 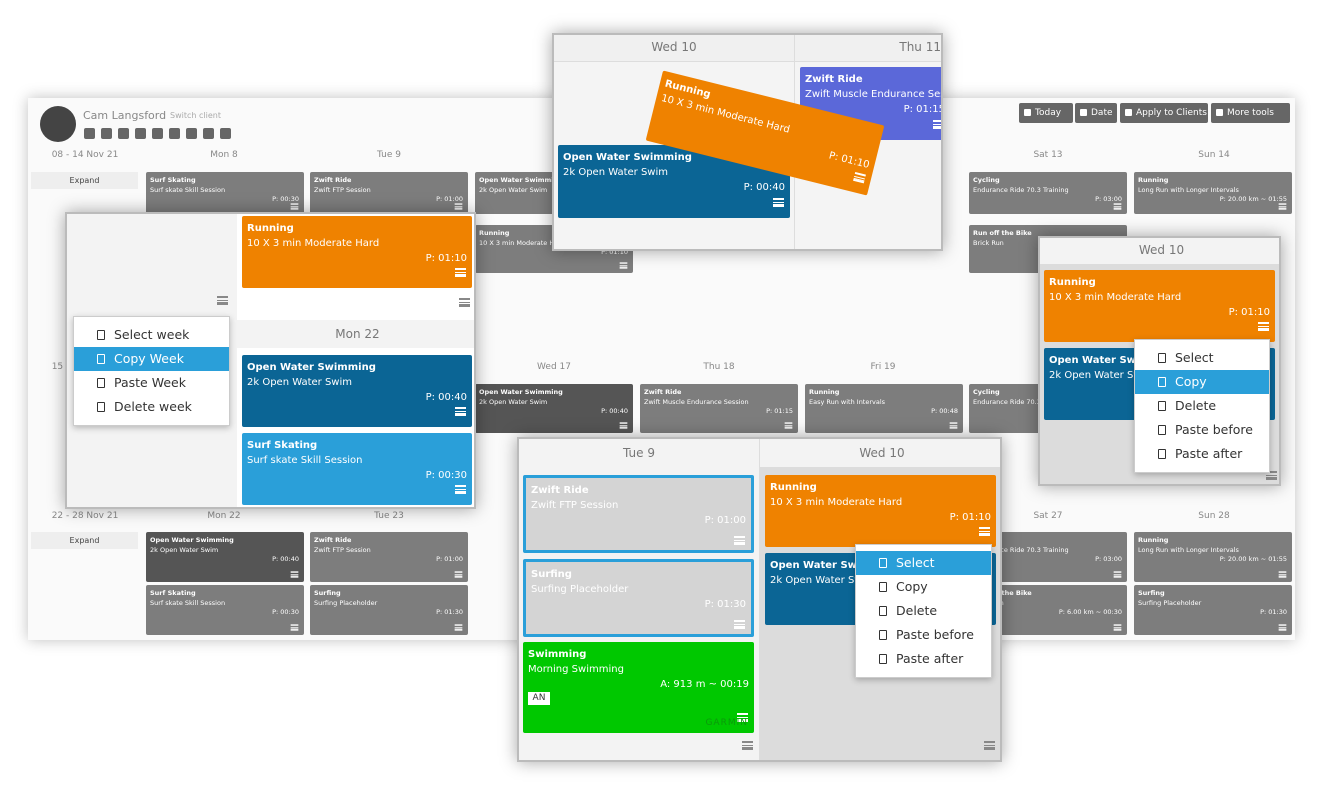 I want to click on week-label: 22 - 28 Nov 21, so click(x=85, y=516).